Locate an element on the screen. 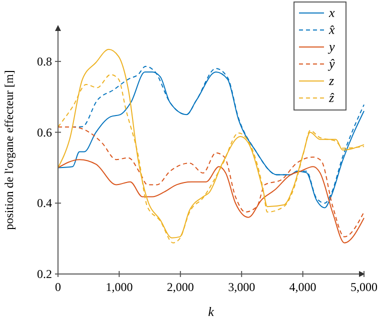 The width and height of the screenshot is (388, 324). x-tick-label: 0 is located at coordinates (58, 287).